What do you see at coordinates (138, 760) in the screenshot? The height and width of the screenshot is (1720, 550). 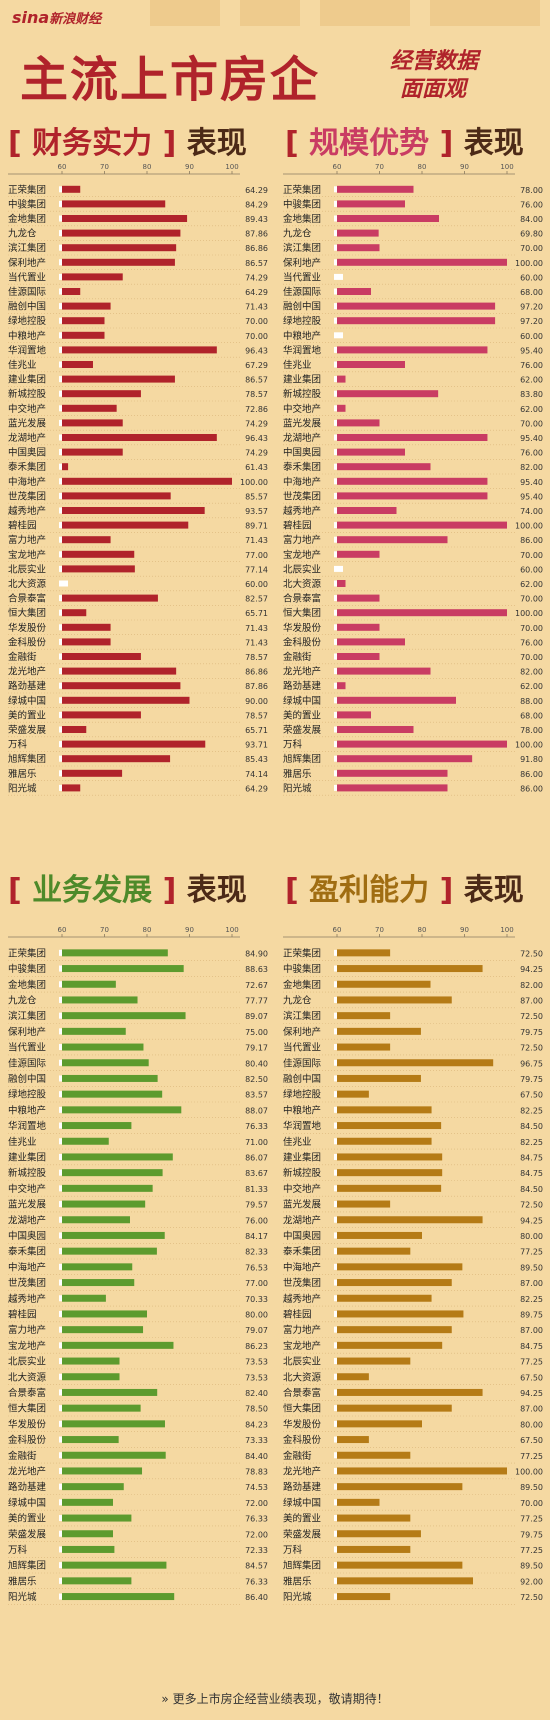 I see `bar-row: 旭辉集团 85.43` at bounding box center [138, 760].